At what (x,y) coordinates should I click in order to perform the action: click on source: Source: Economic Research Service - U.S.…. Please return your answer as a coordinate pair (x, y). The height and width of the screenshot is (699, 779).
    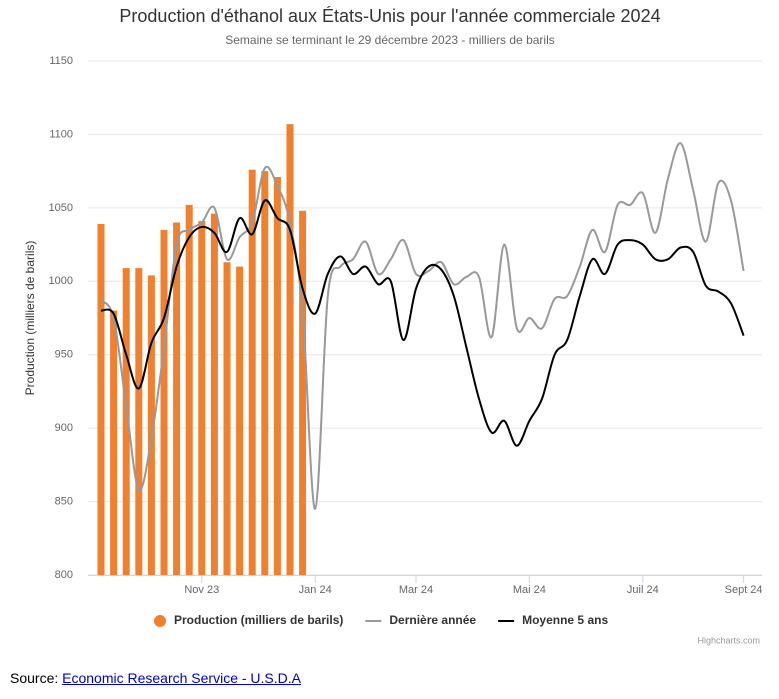
    Looking at the image, I should click on (155, 678).